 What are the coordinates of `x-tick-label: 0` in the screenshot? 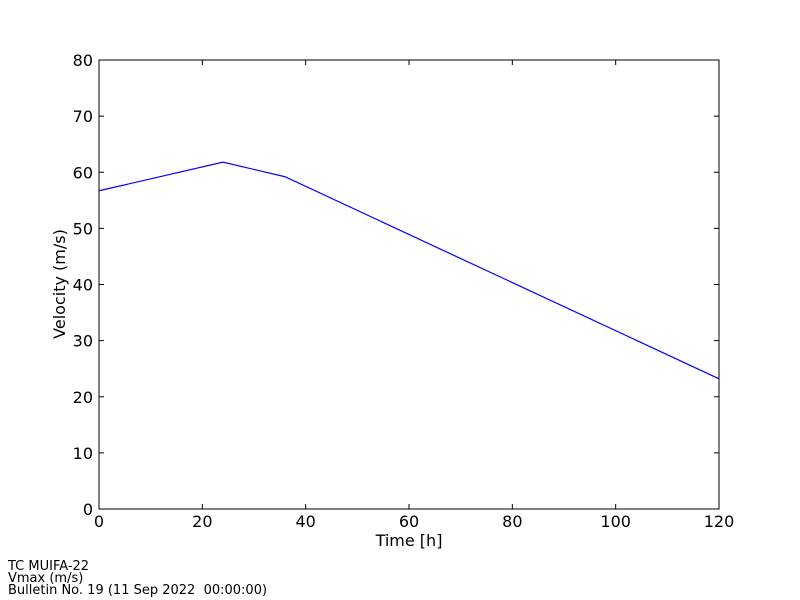 It's located at (99, 521).